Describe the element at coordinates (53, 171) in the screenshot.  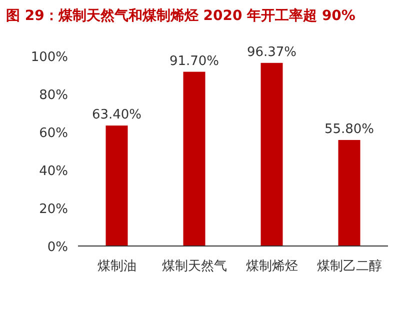
I see `y-tick-label: 40%` at that location.